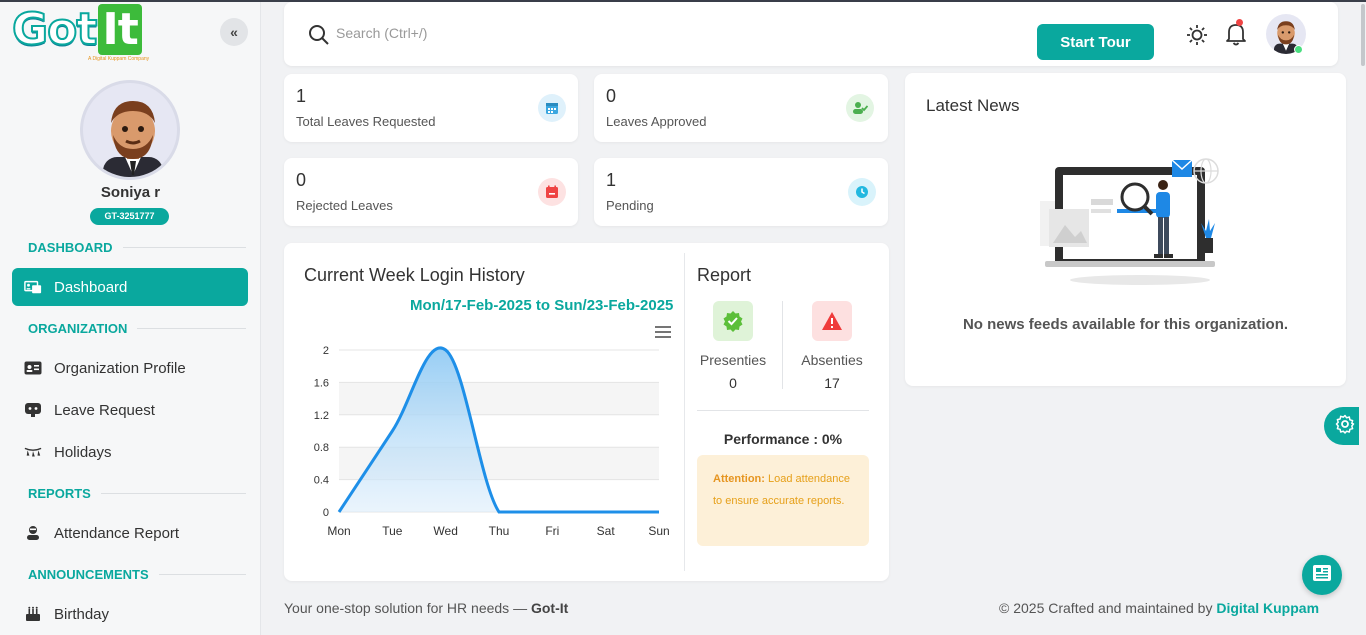  What do you see at coordinates (724, 275) in the screenshot?
I see `report-title: Report` at bounding box center [724, 275].